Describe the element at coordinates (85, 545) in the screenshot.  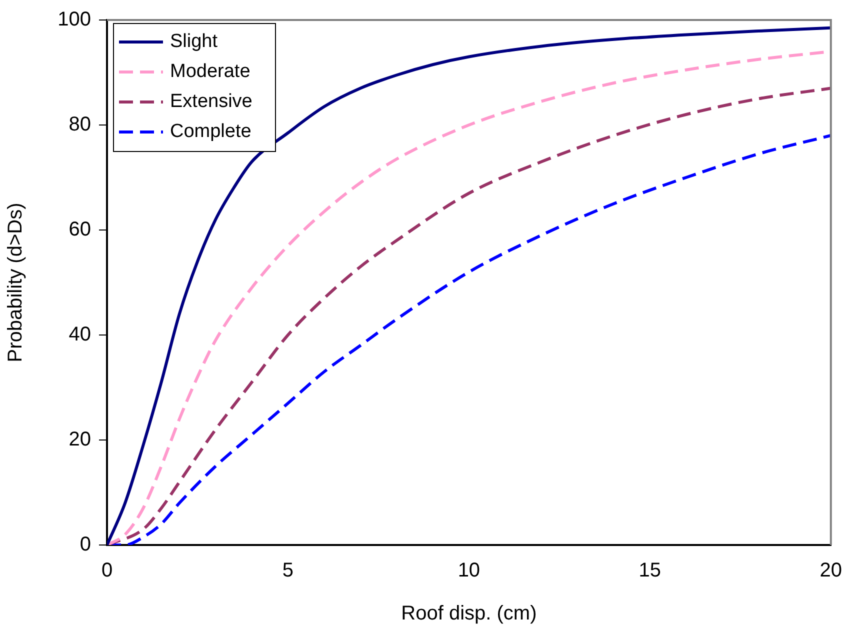
I see `y-tick-label: 0` at that location.